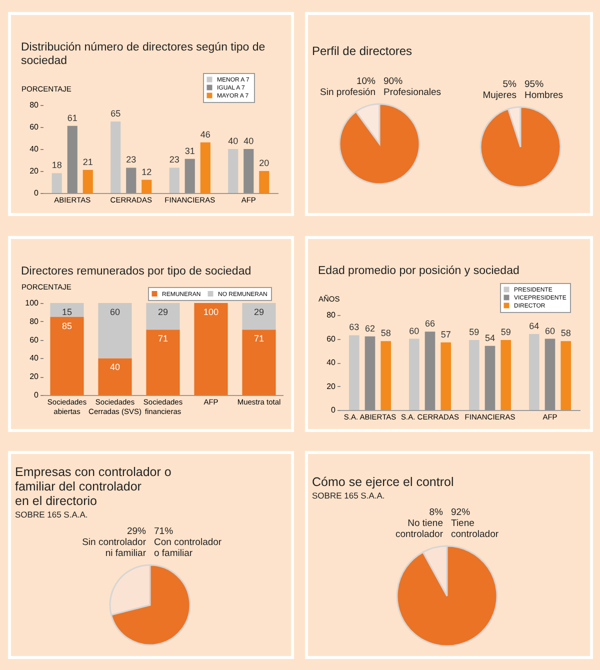 This screenshot has height=670, width=600. Describe the element at coordinates (174, 159) in the screenshot. I see `data-label: 23` at that location.